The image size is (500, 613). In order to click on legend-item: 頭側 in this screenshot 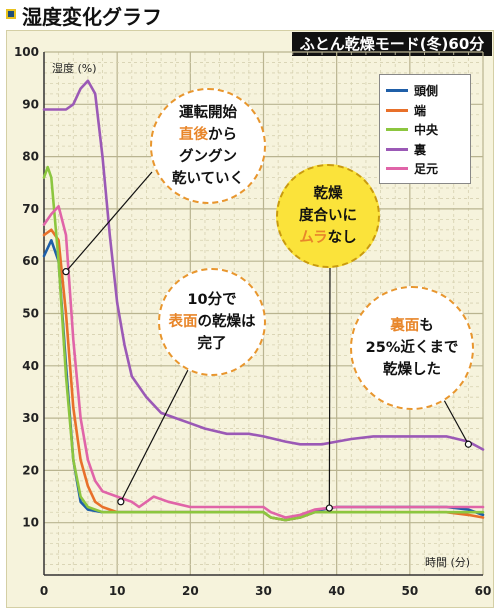, I will do `click(425, 91)`.